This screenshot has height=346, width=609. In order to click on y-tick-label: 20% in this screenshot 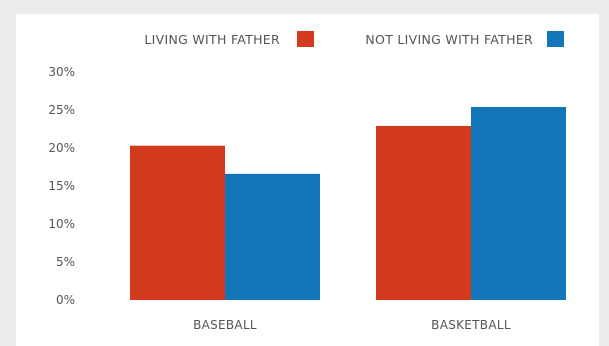, I will do `click(61, 148)`.